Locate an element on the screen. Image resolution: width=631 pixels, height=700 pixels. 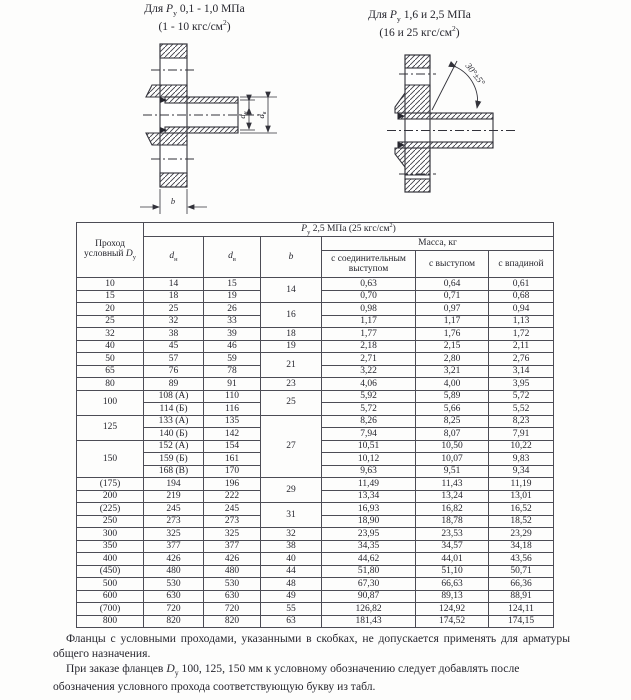
table-cell: 10,12 is located at coordinates (368, 459).